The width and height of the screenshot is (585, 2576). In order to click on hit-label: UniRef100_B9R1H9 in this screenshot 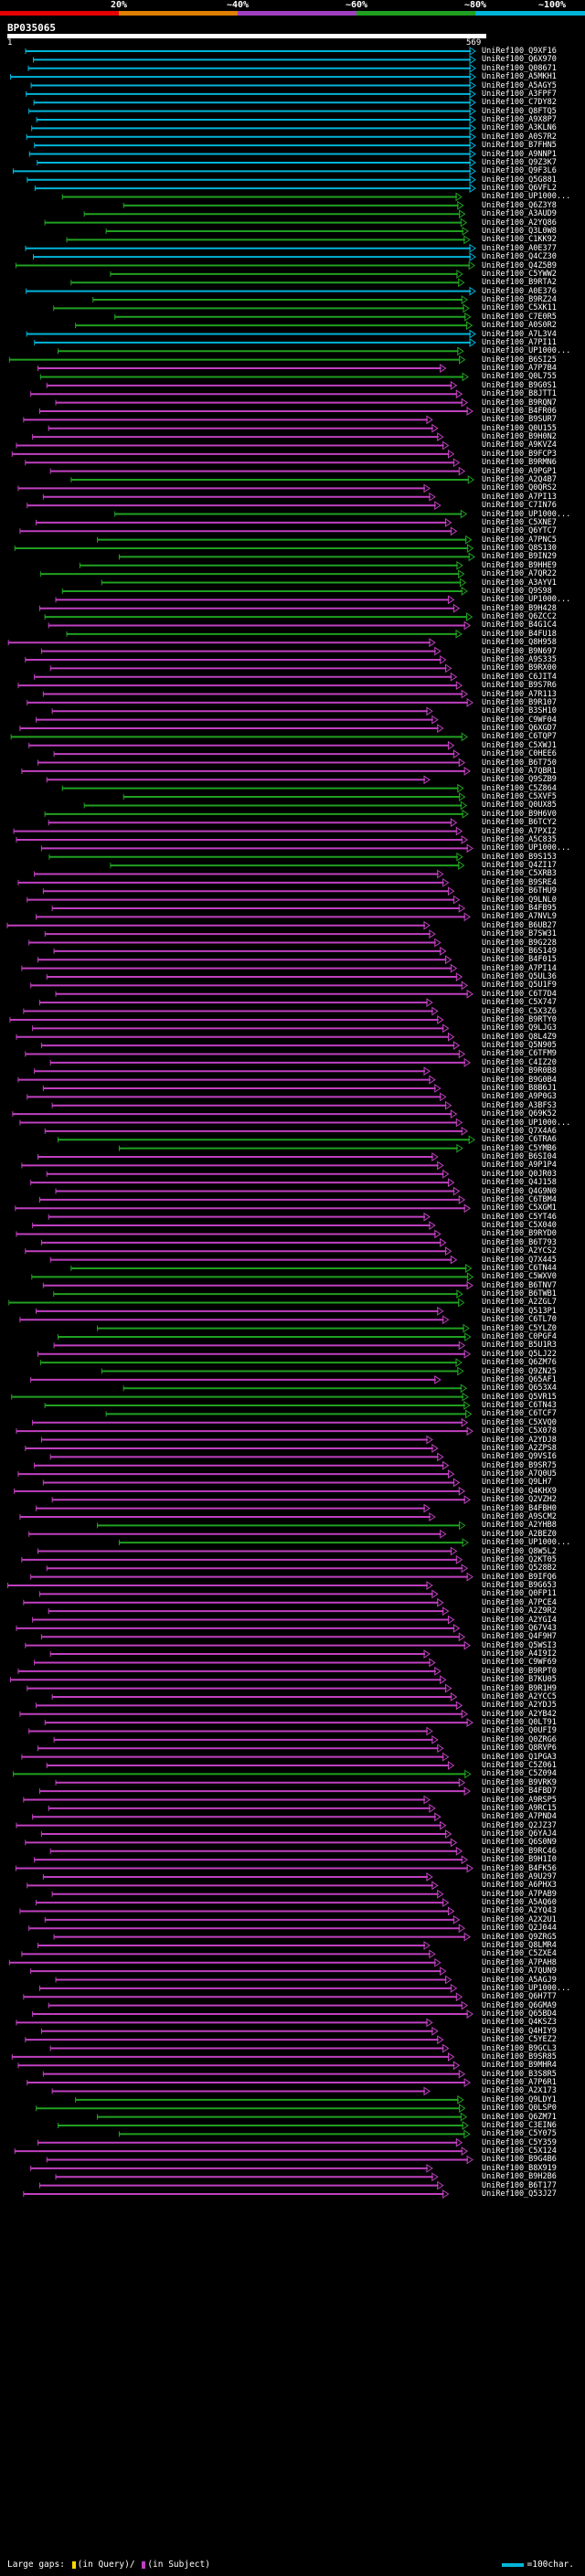, I will do `click(519, 1688)`.